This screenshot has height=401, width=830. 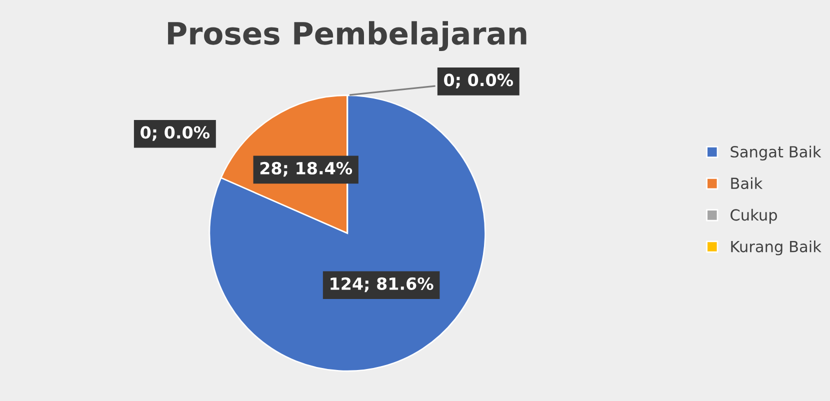 What do you see at coordinates (347, 36) in the screenshot?
I see `chart-title: Proses Pembelajaran` at bounding box center [347, 36].